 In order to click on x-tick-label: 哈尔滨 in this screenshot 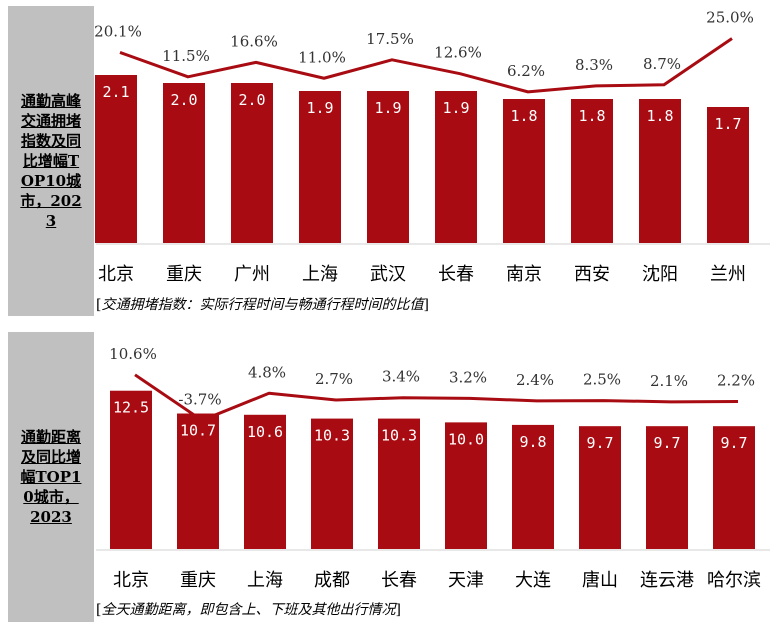, I will do `click(734, 580)`.